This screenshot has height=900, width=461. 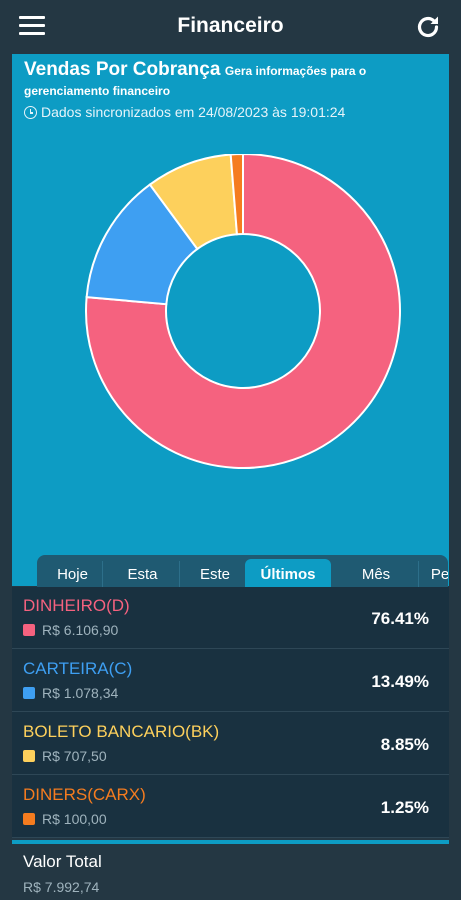 What do you see at coordinates (404, 807) in the screenshot?
I see `payment-percent: 1.25%` at bounding box center [404, 807].